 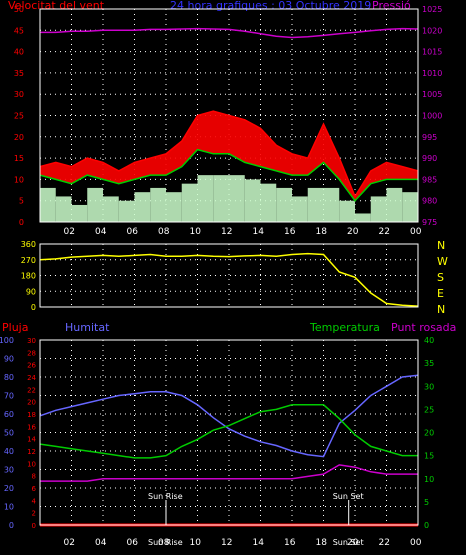 I want to click on pressure-axis-label: Pressió, so click(x=391, y=6).